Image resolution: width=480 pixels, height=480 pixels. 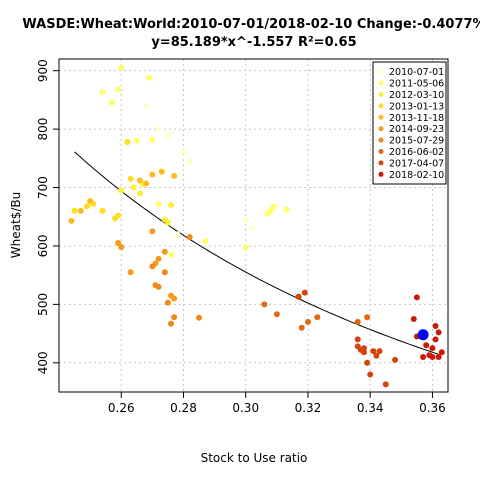 I want to click on legend-label-9: 2018-02-10, so click(x=416, y=175).